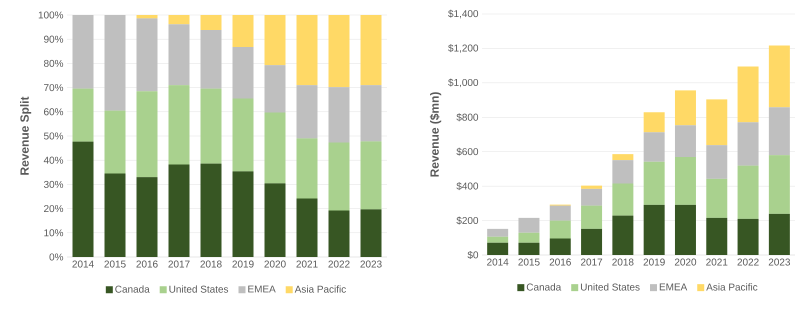 This screenshot has height=314, width=802. What do you see at coordinates (54, 208) in the screenshot?
I see `y-tick-label: 20%` at bounding box center [54, 208].